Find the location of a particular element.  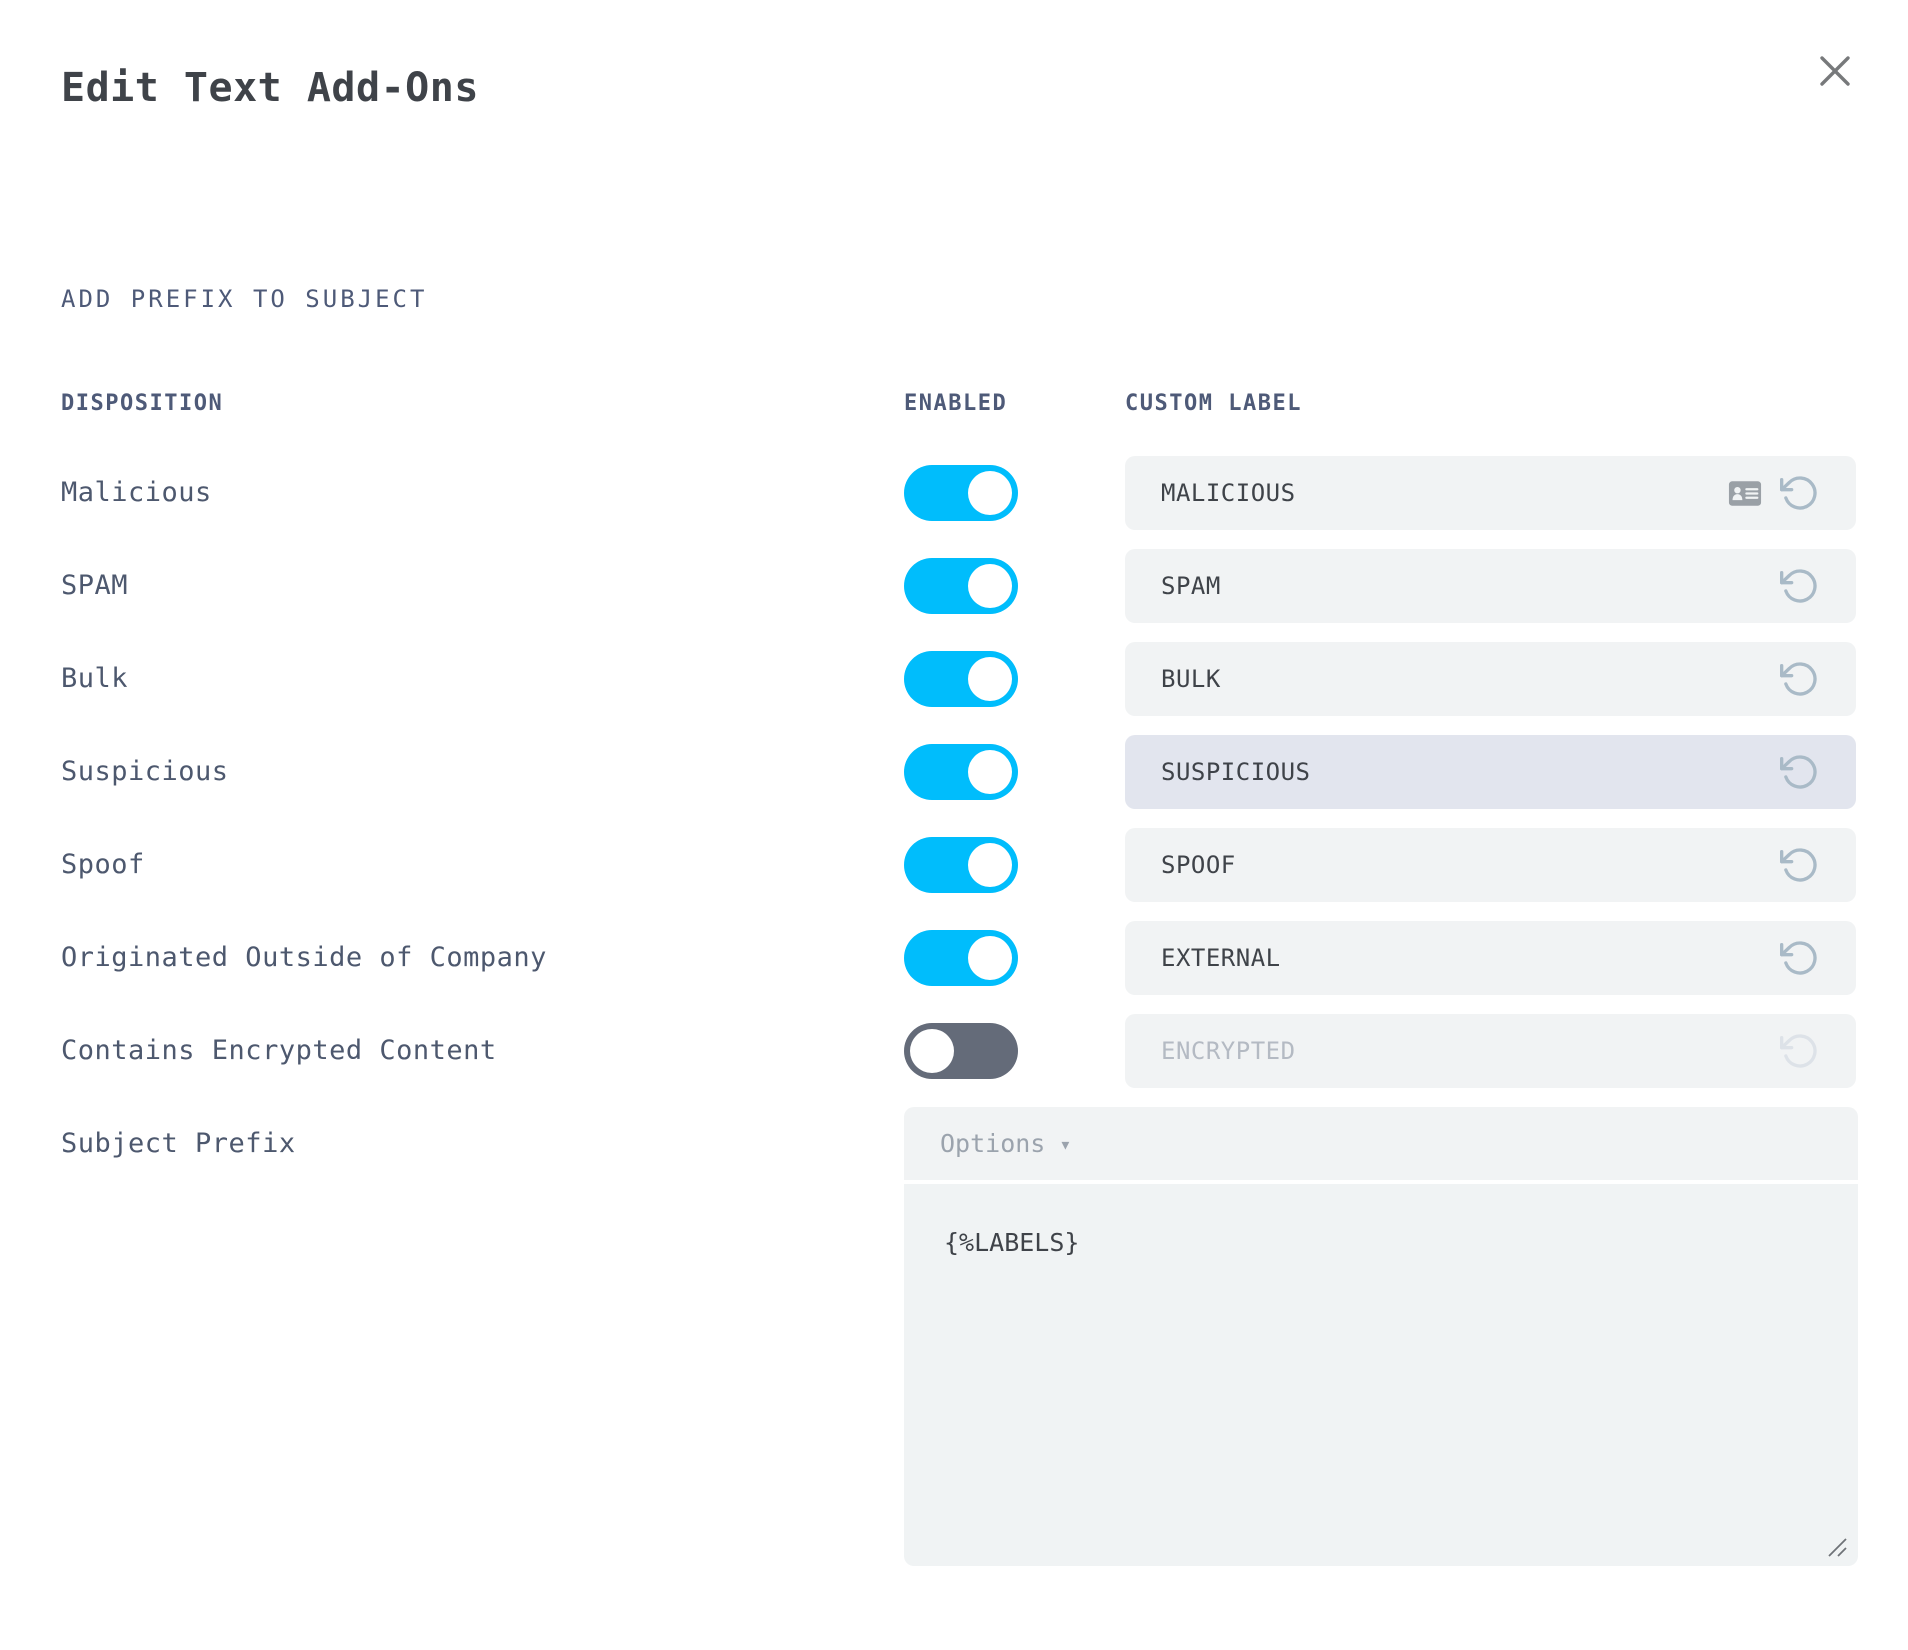

column-header-custom-label: CUSTOM LABEL is located at coordinates (1213, 403).